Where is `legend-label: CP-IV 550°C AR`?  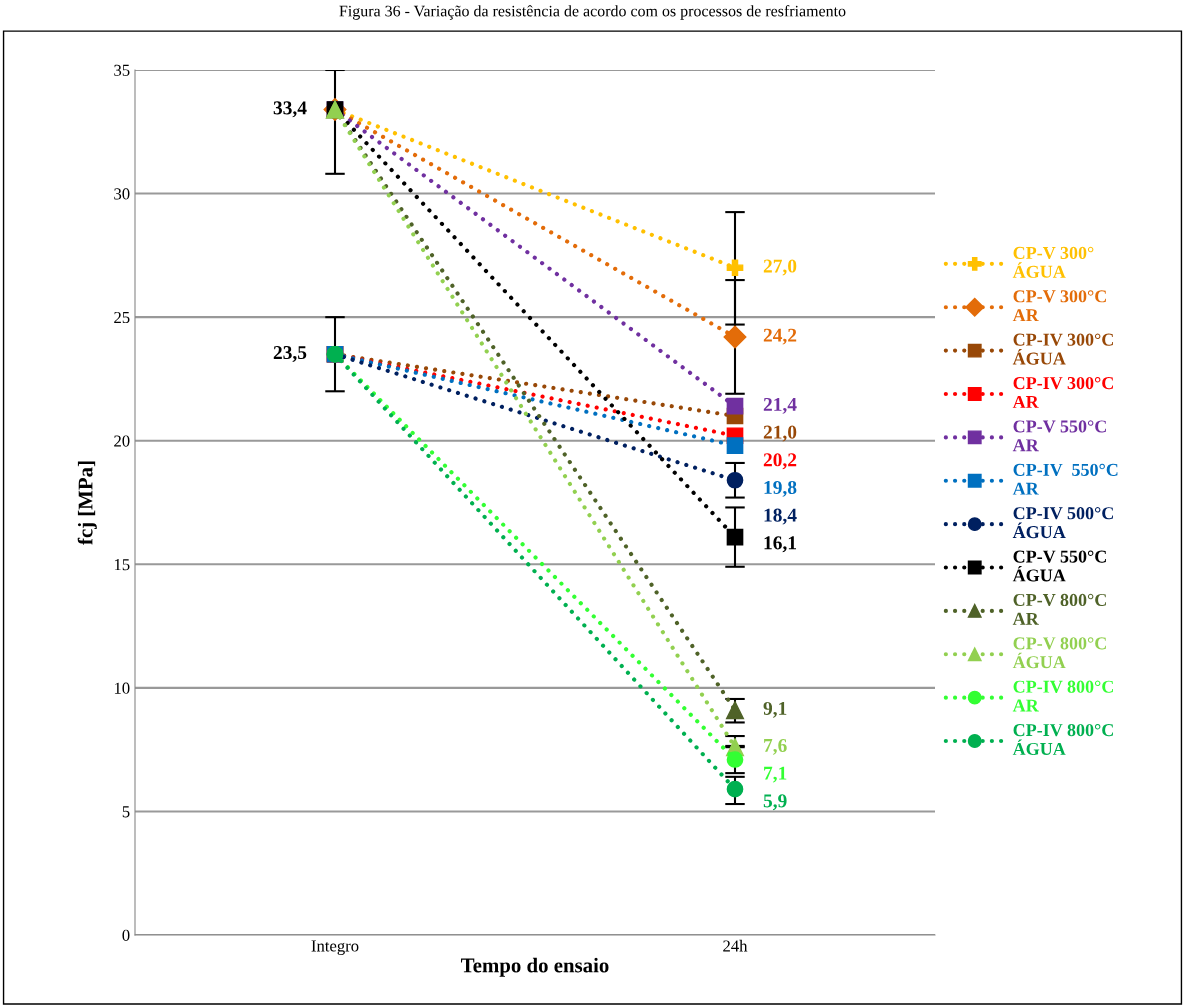
legend-label: CP-IV 550°C AR is located at coordinates (1065, 479).